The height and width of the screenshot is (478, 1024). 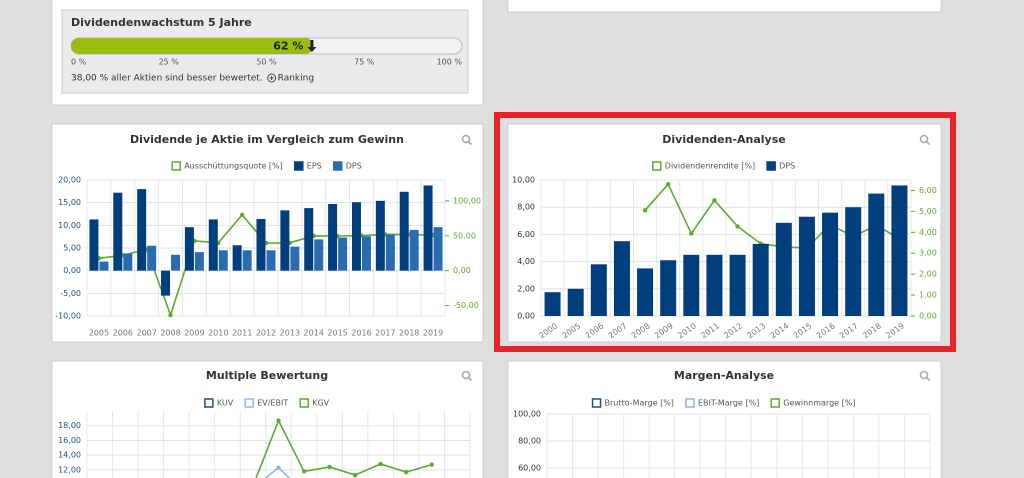 What do you see at coordinates (69, 202) in the screenshot?
I see `y-tick-label: 15,00` at bounding box center [69, 202].